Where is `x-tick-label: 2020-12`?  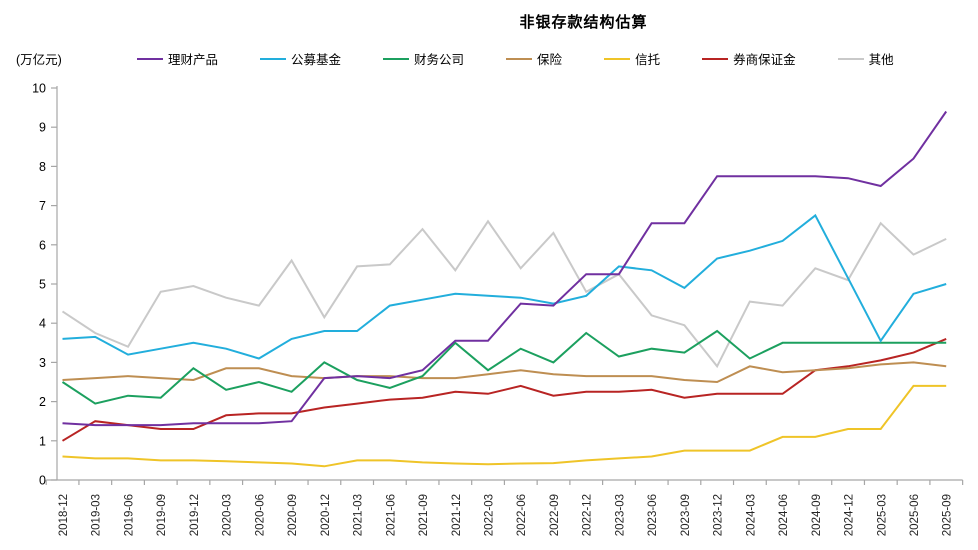 x-tick-label: 2020-12 is located at coordinates (326, 515).